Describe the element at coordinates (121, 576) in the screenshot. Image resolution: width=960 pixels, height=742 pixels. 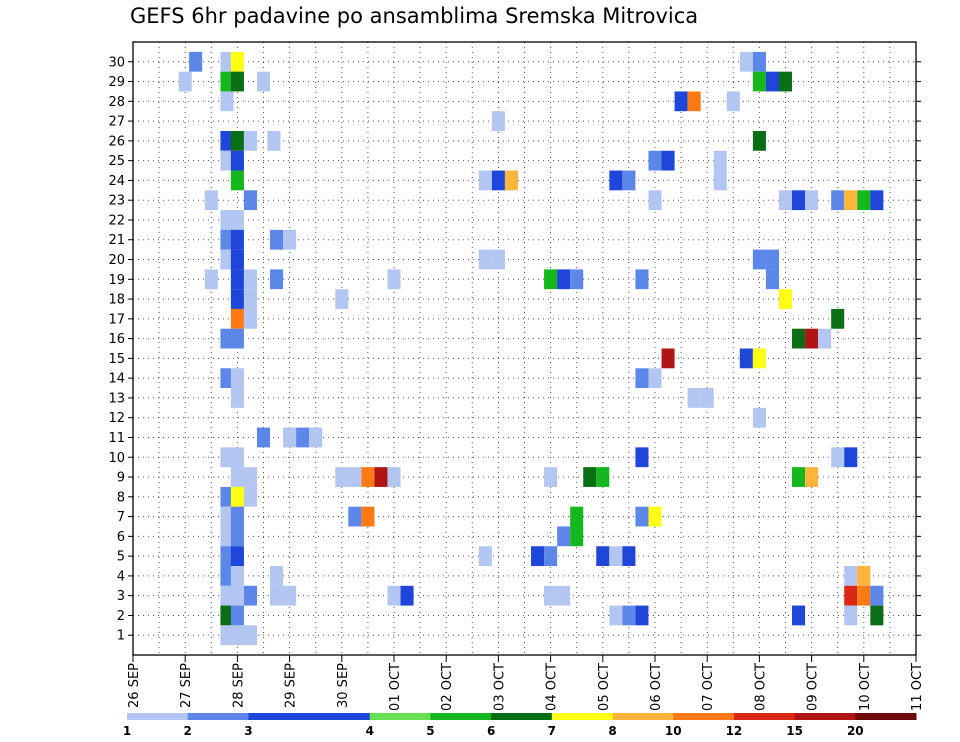
I see `y-tick-label: 4` at that location.